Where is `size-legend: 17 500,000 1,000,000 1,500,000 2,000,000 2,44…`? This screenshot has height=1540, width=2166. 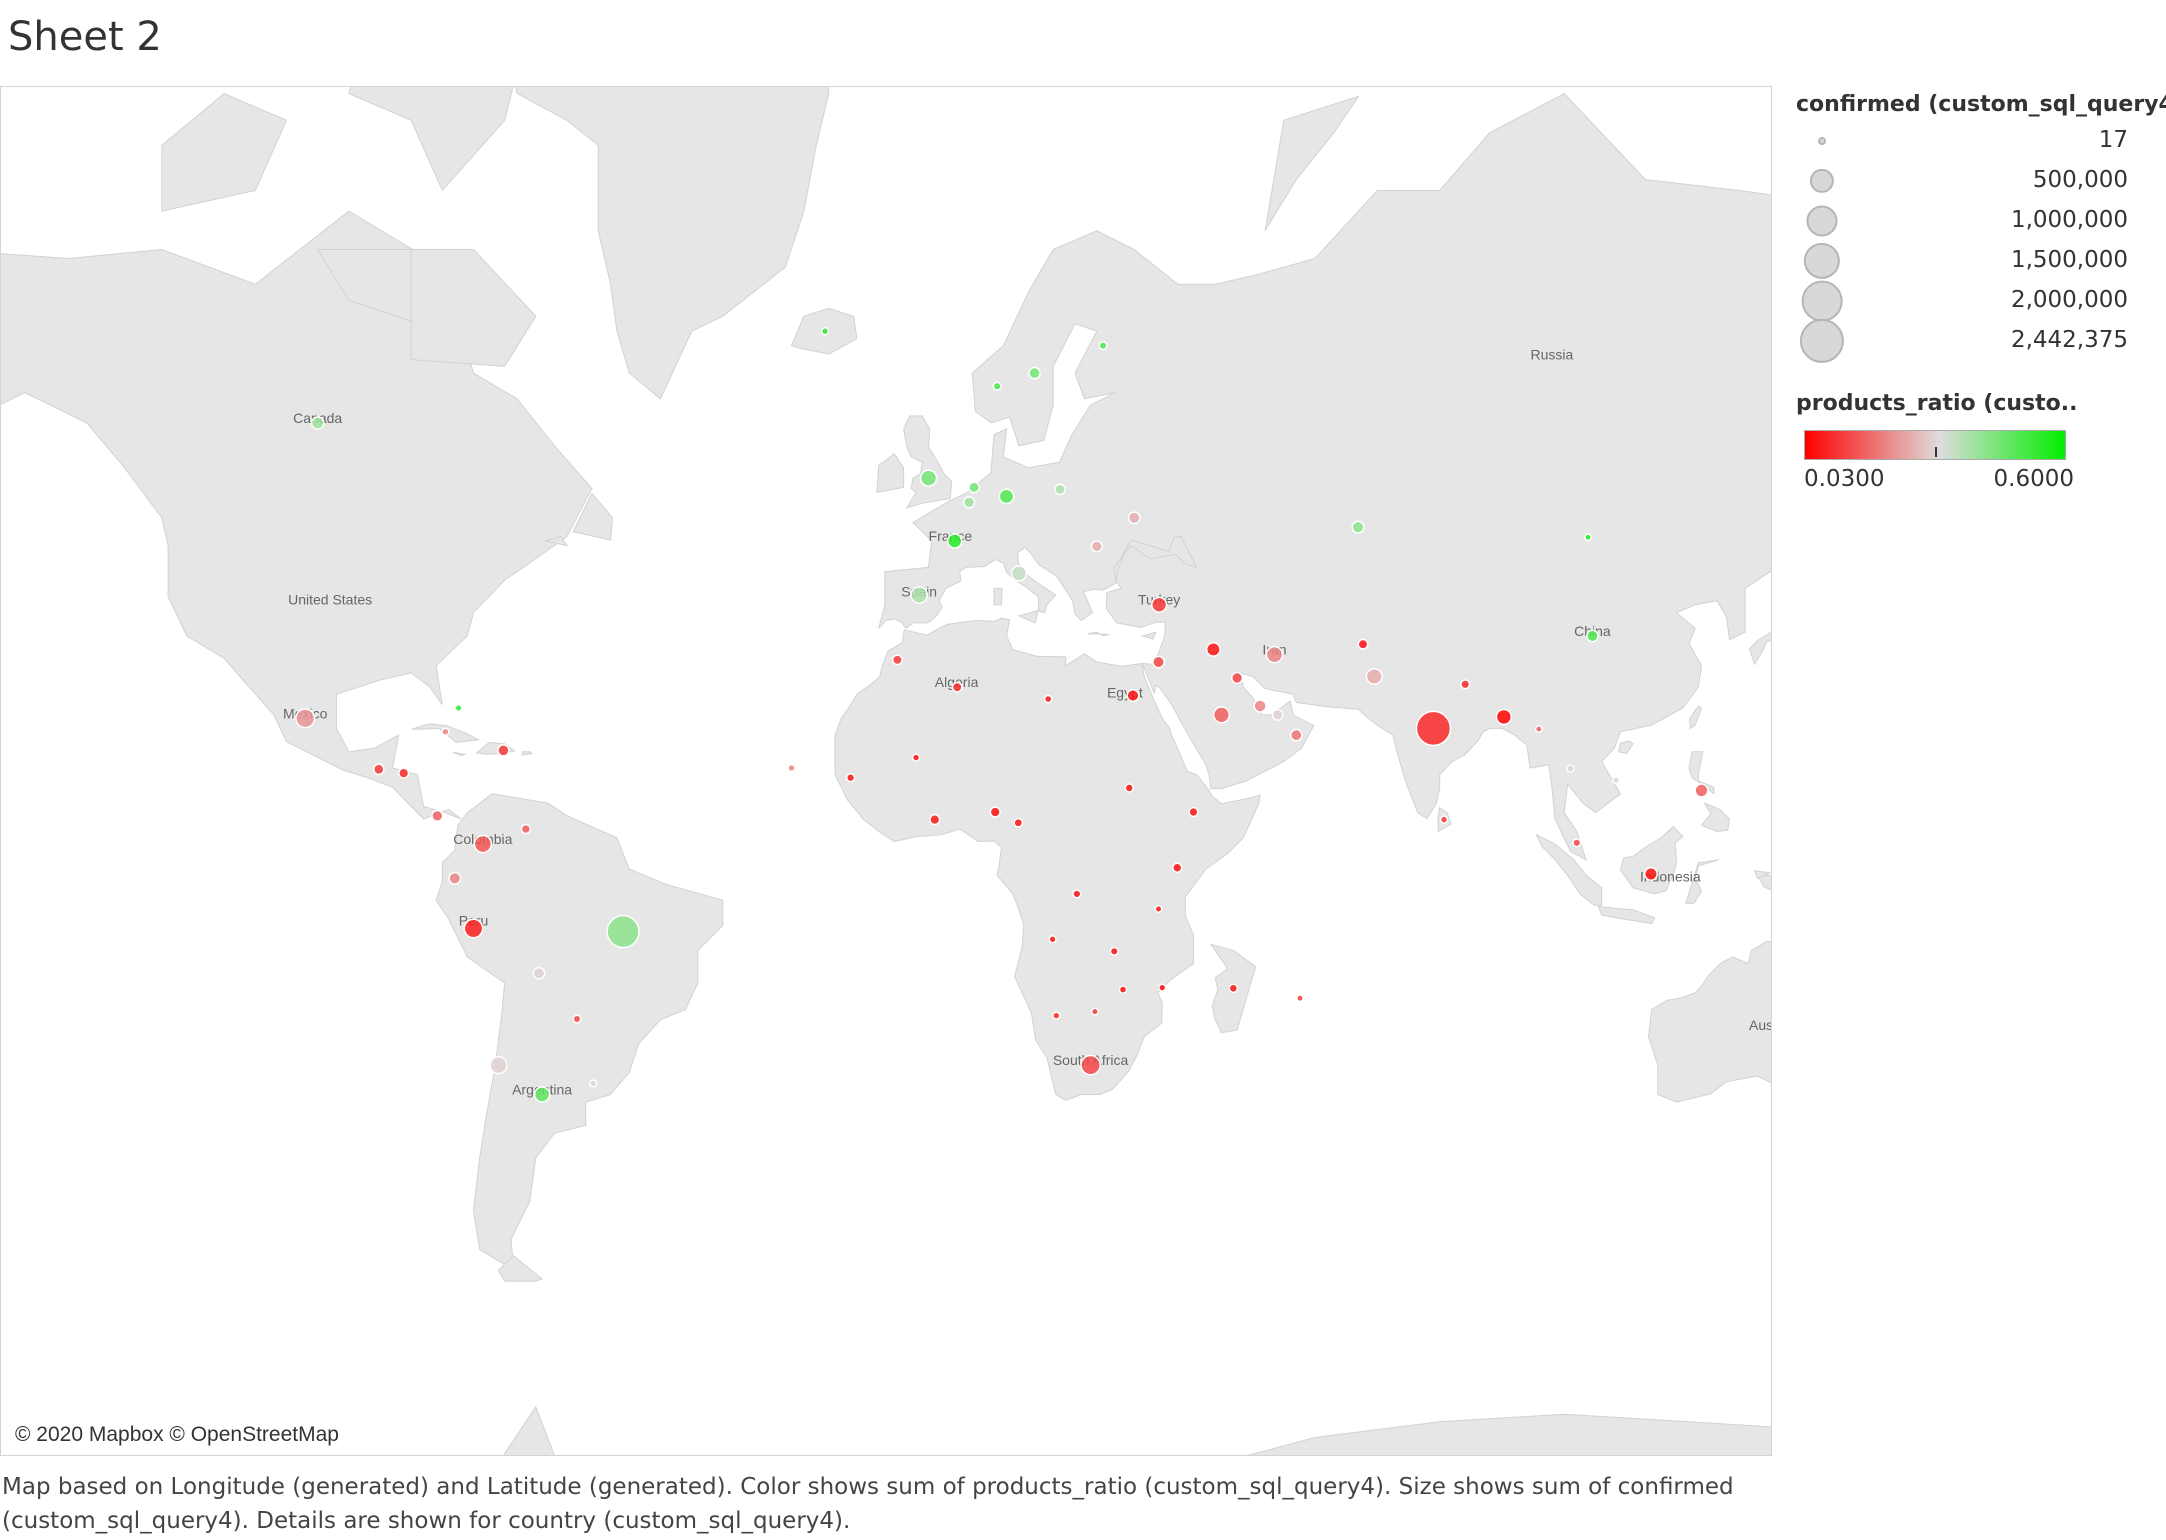
size-legend: 17 500,000 1,000,000 1,500,000 2,000,000 2,44… is located at coordinates (1981, 242).